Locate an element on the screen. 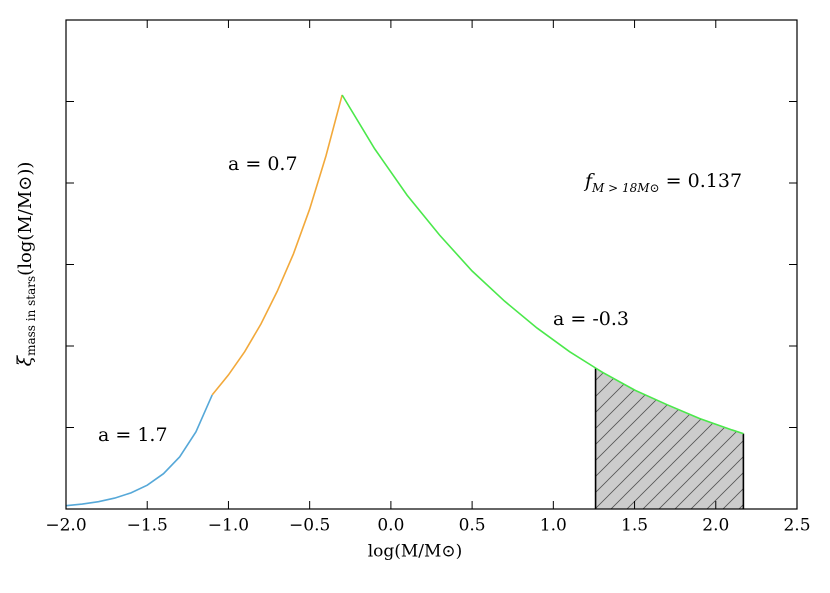 This screenshot has height=593, width=830. f-subscript: M > 18M⊙ is located at coordinates (625, 188).